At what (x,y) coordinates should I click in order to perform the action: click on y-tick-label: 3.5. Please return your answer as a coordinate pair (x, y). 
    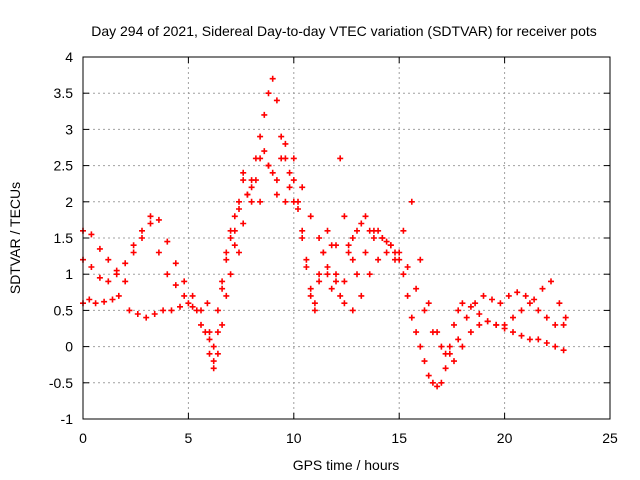
    Looking at the image, I should click on (64, 93).